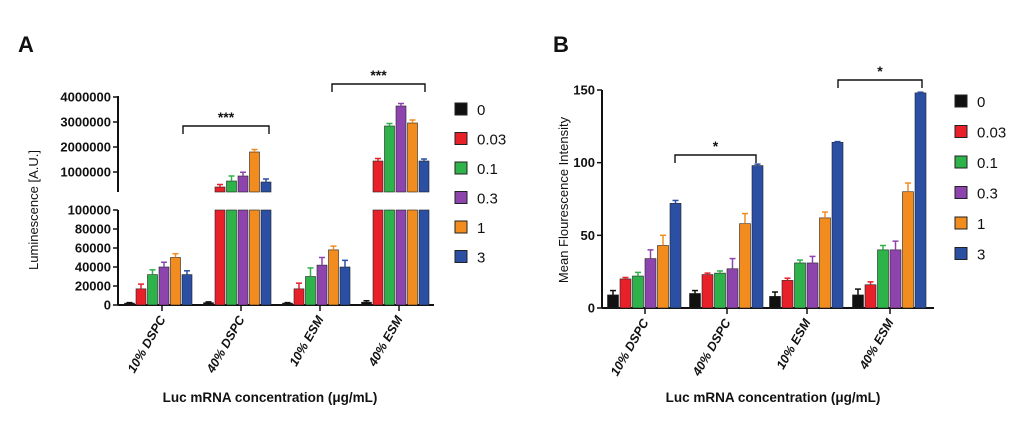  I want to click on y-tick-label: 60000, so click(93, 248).